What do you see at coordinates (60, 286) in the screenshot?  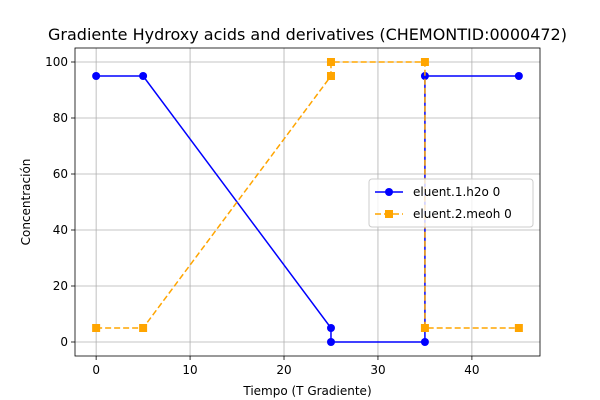 I see `y-tick-label: 20` at bounding box center [60, 286].